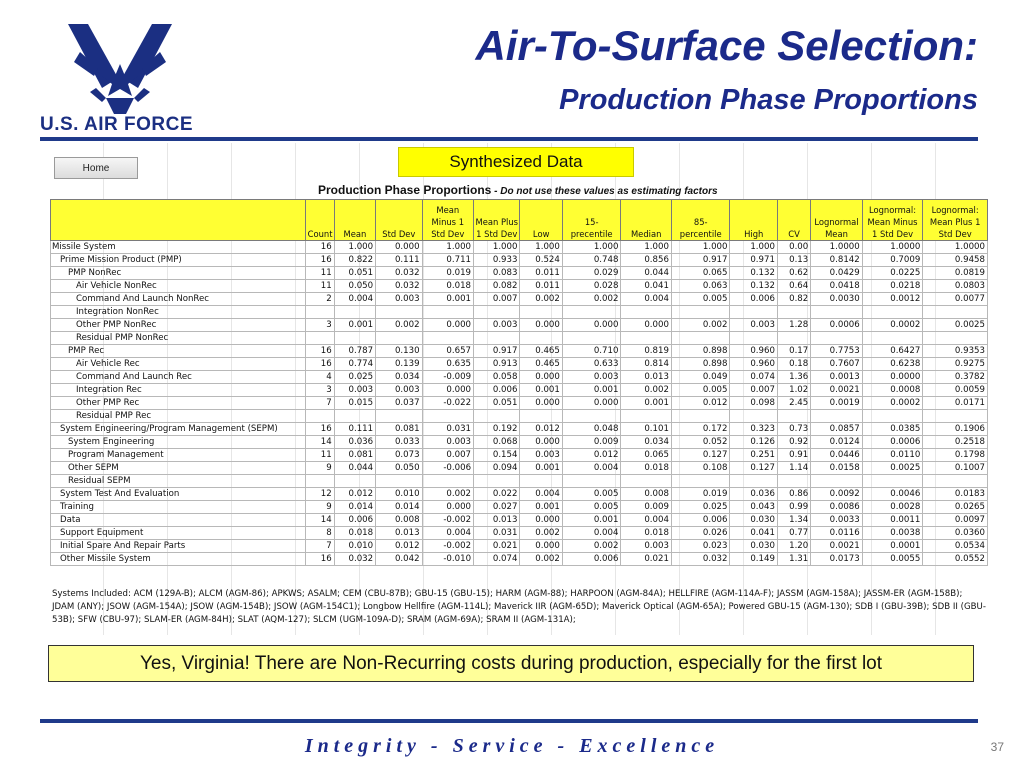 This screenshot has height=768, width=1024. What do you see at coordinates (591, 273) in the screenshot?
I see `table-cell: 0.029` at bounding box center [591, 273].